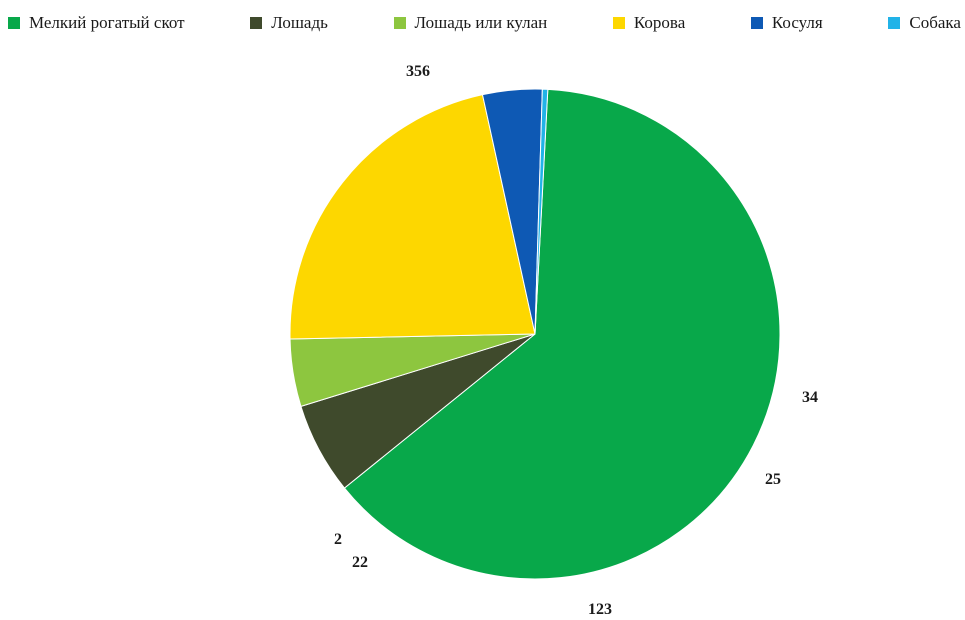 The height and width of the screenshot is (620, 965). Describe the element at coordinates (773, 479) in the screenshot. I see `data-label-horse-or-kulan: 25` at that location.